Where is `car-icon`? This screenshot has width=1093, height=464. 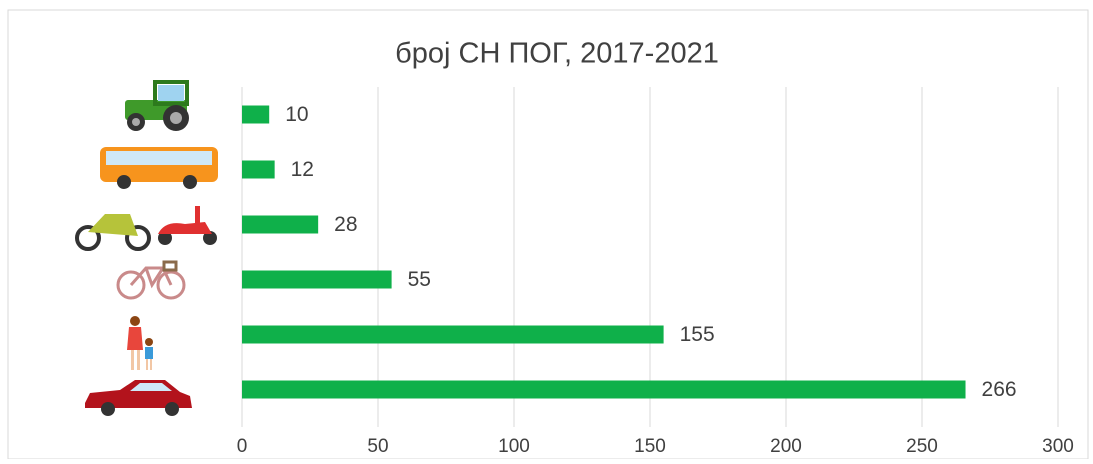 car-icon is located at coordinates (138, 398).